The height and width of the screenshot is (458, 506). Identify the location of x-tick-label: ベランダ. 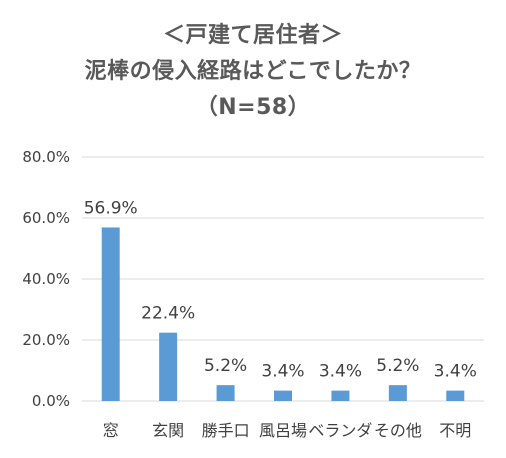
(340, 430).